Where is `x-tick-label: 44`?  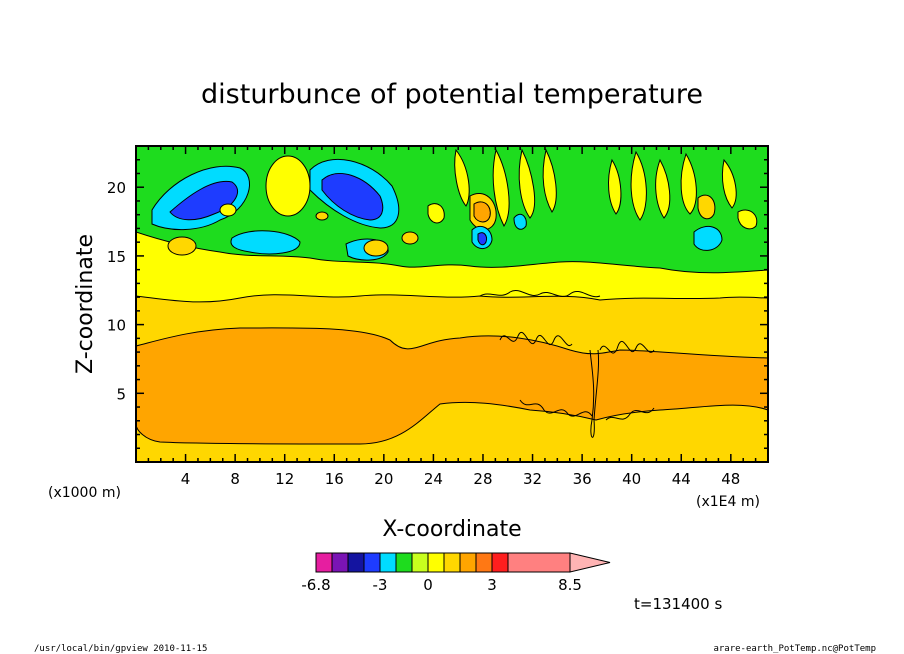
x-tick-label: 44 is located at coordinates (681, 479).